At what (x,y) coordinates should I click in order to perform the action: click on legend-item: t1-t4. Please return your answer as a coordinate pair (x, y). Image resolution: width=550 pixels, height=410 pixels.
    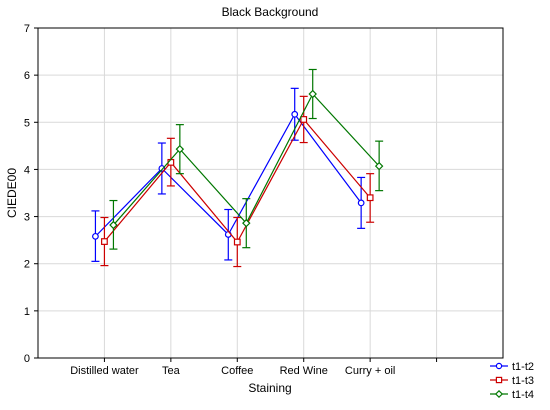
    Looking at the image, I should click on (512, 395).